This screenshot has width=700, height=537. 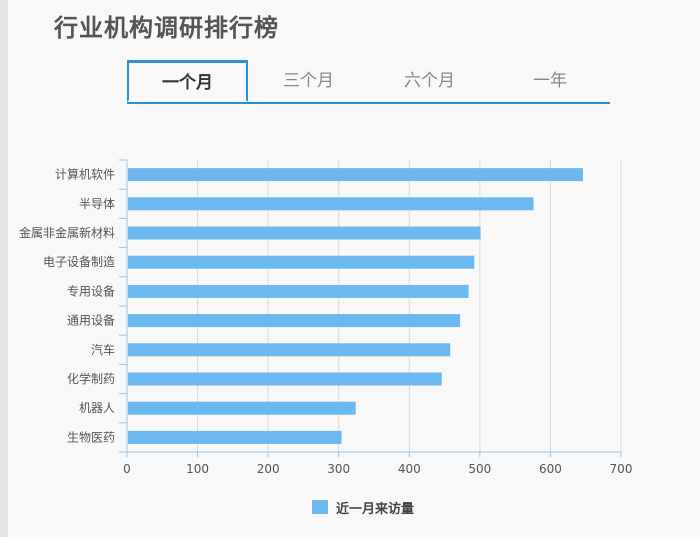 I want to click on x-tick-label: 100, so click(x=197, y=469).